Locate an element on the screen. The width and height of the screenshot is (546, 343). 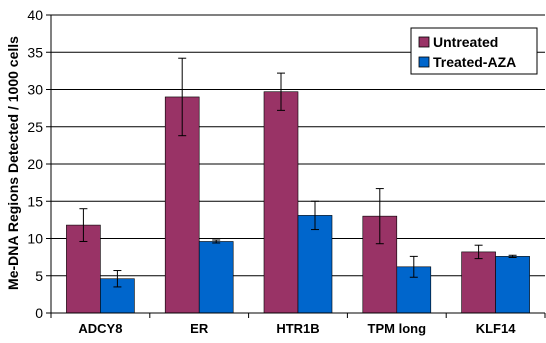
y-tick-label: 35 is located at coordinates (35, 52).